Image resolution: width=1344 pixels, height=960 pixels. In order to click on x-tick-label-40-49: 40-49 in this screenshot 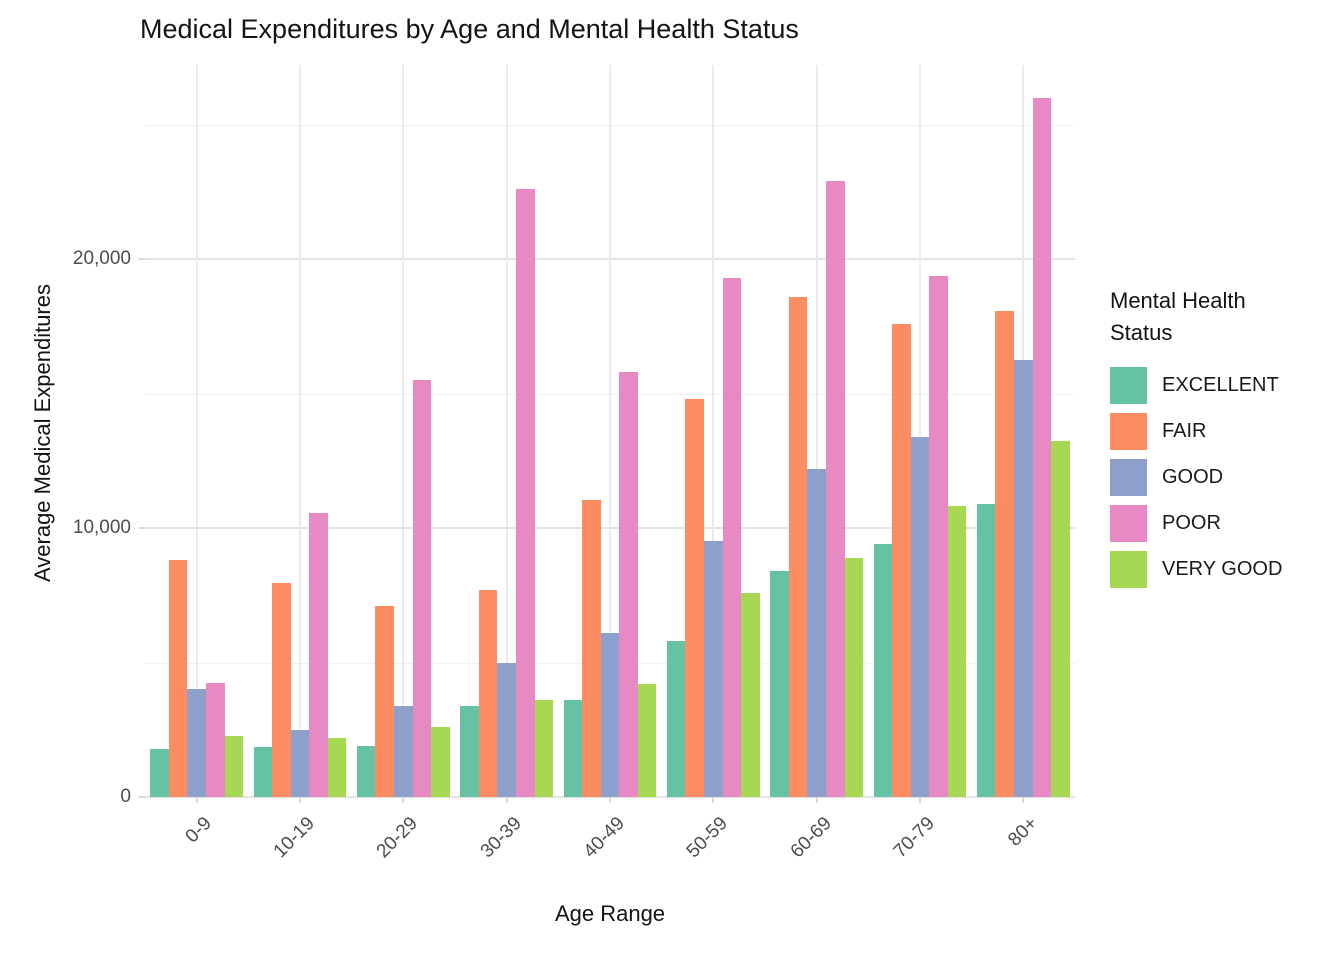, I will do `click(604, 838)`.